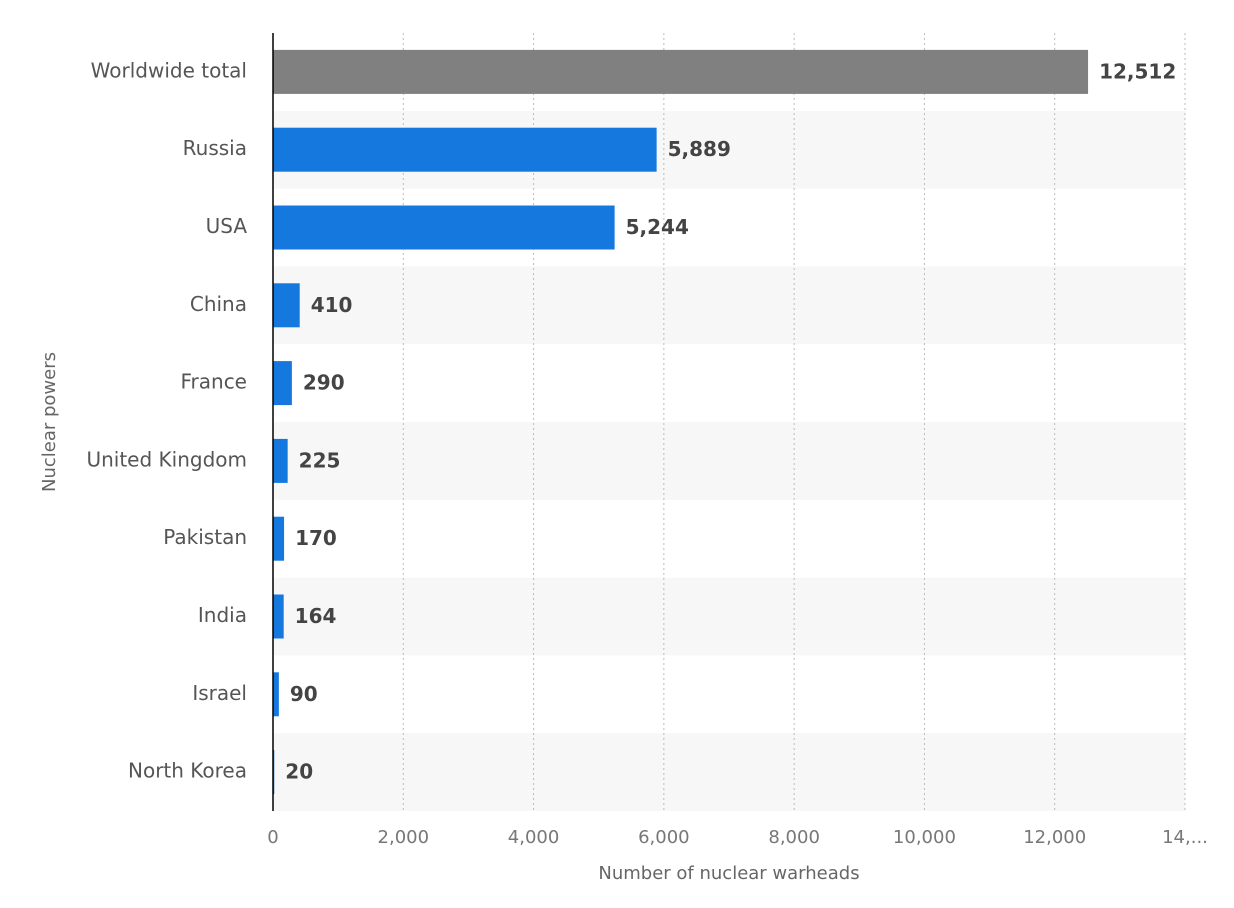 Image resolution: width=1234 pixels, height=908 pixels. What do you see at coordinates (316, 616) in the screenshot?
I see `value-label: 164` at bounding box center [316, 616].